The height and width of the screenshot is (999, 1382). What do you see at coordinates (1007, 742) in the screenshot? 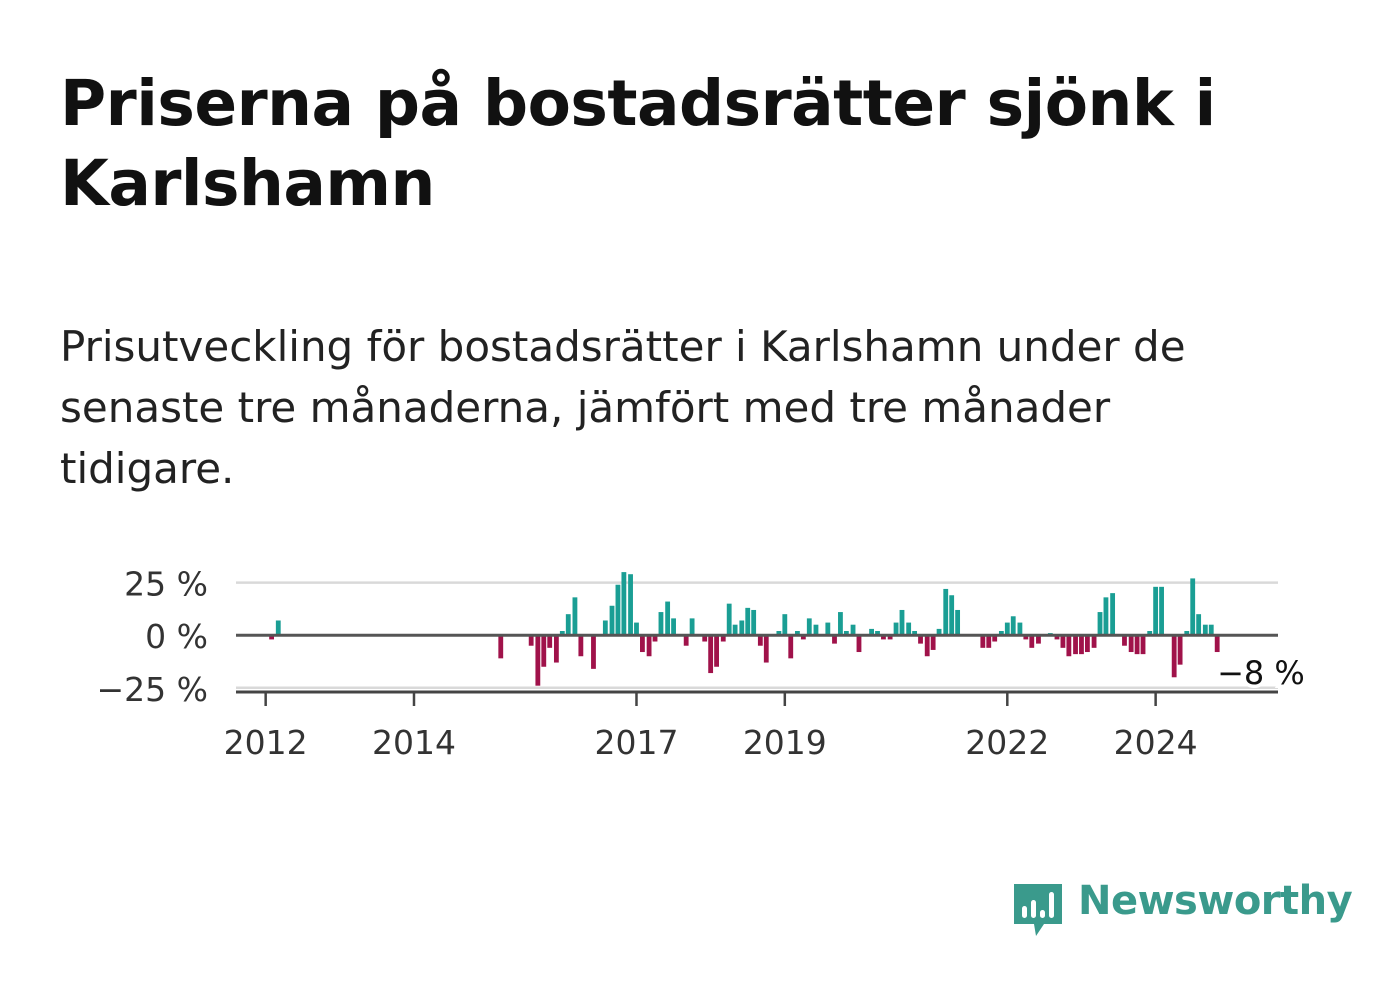
I see `x-tick-label: 2022` at bounding box center [1007, 742].